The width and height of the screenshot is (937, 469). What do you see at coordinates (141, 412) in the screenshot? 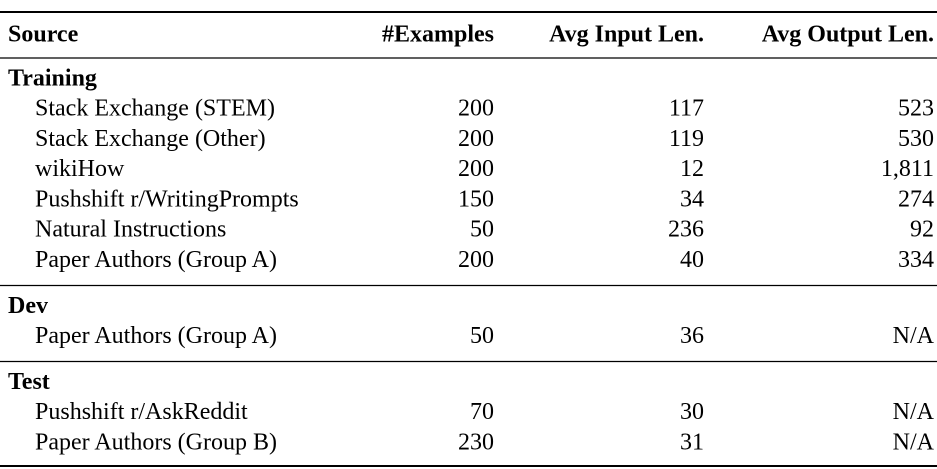
I see `source-cell: Pushshift r/AskReddit` at bounding box center [141, 412].